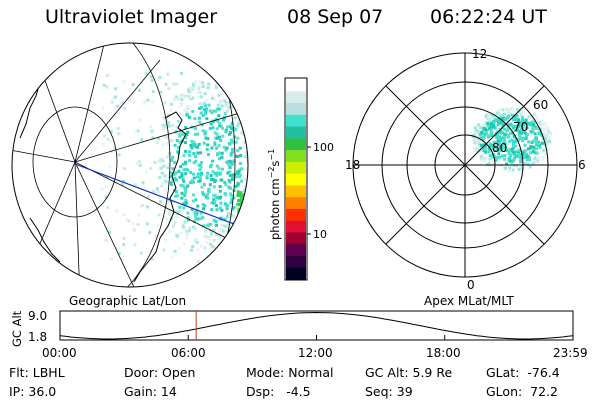 This screenshot has width=600, height=400. Describe the element at coordinates (37, 316) in the screenshot. I see `timeline-ytick-9: 9.0` at that location.